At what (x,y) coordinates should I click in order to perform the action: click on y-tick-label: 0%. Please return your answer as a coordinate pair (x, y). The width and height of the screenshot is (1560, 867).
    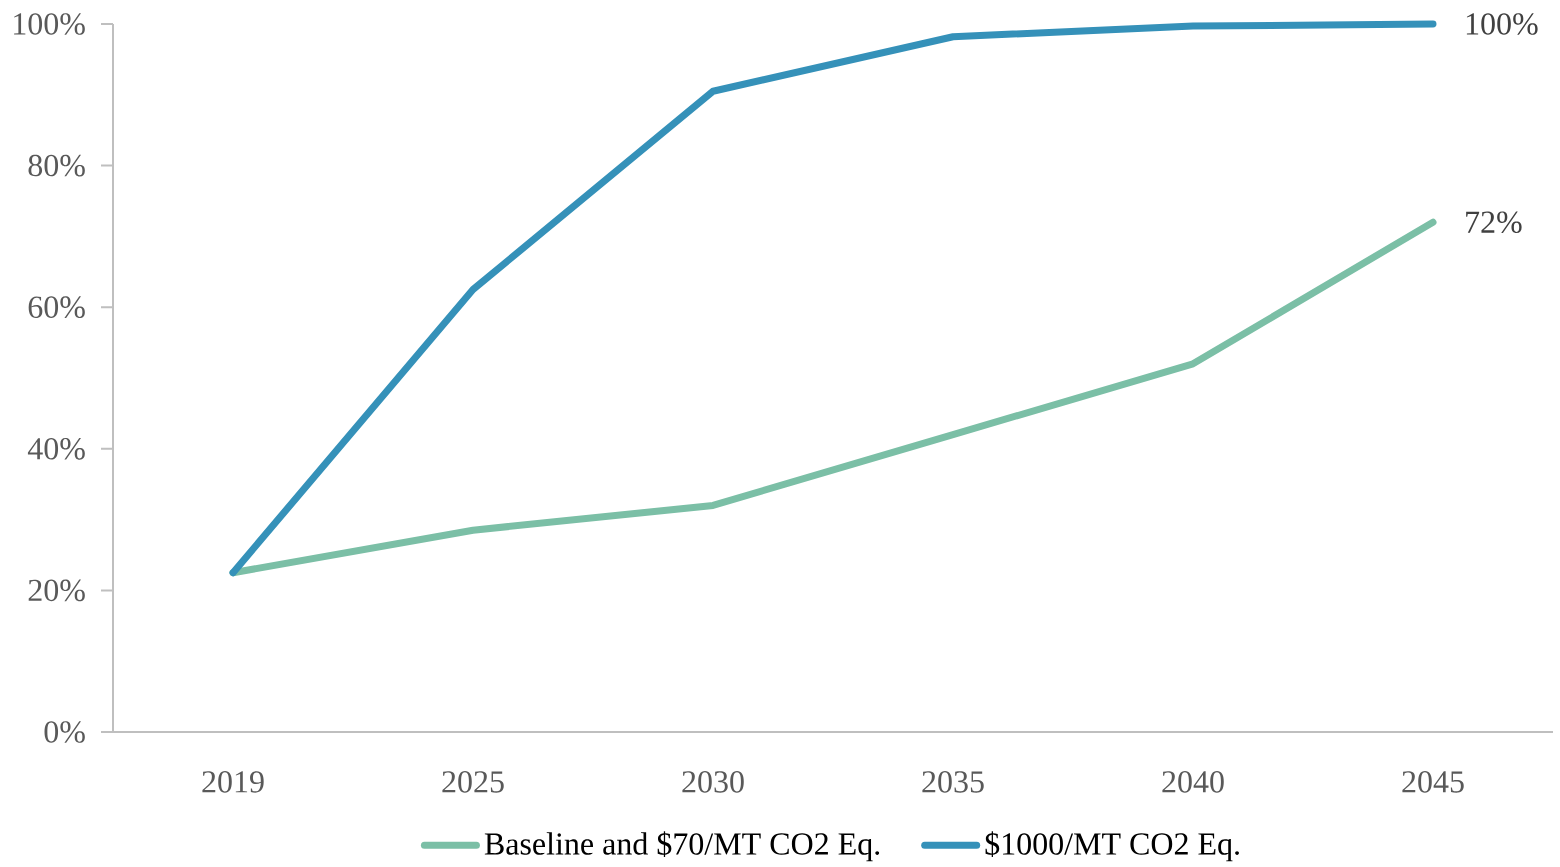
    Looking at the image, I should click on (64, 732).